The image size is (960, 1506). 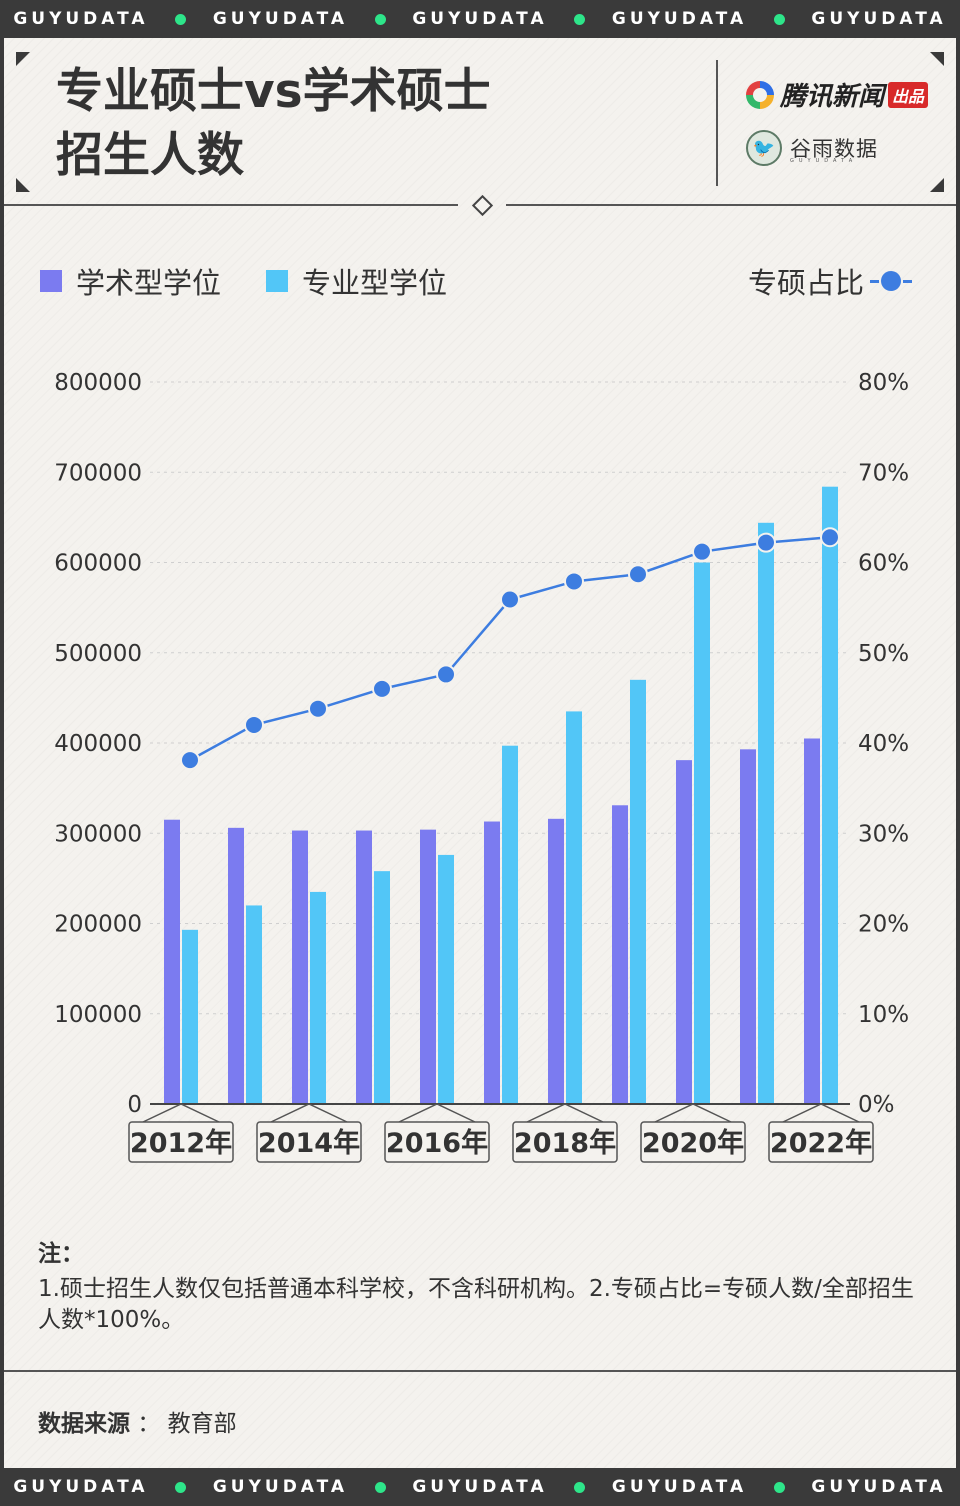 I want to click on y-right-tick-label: 30%, so click(x=883, y=834).